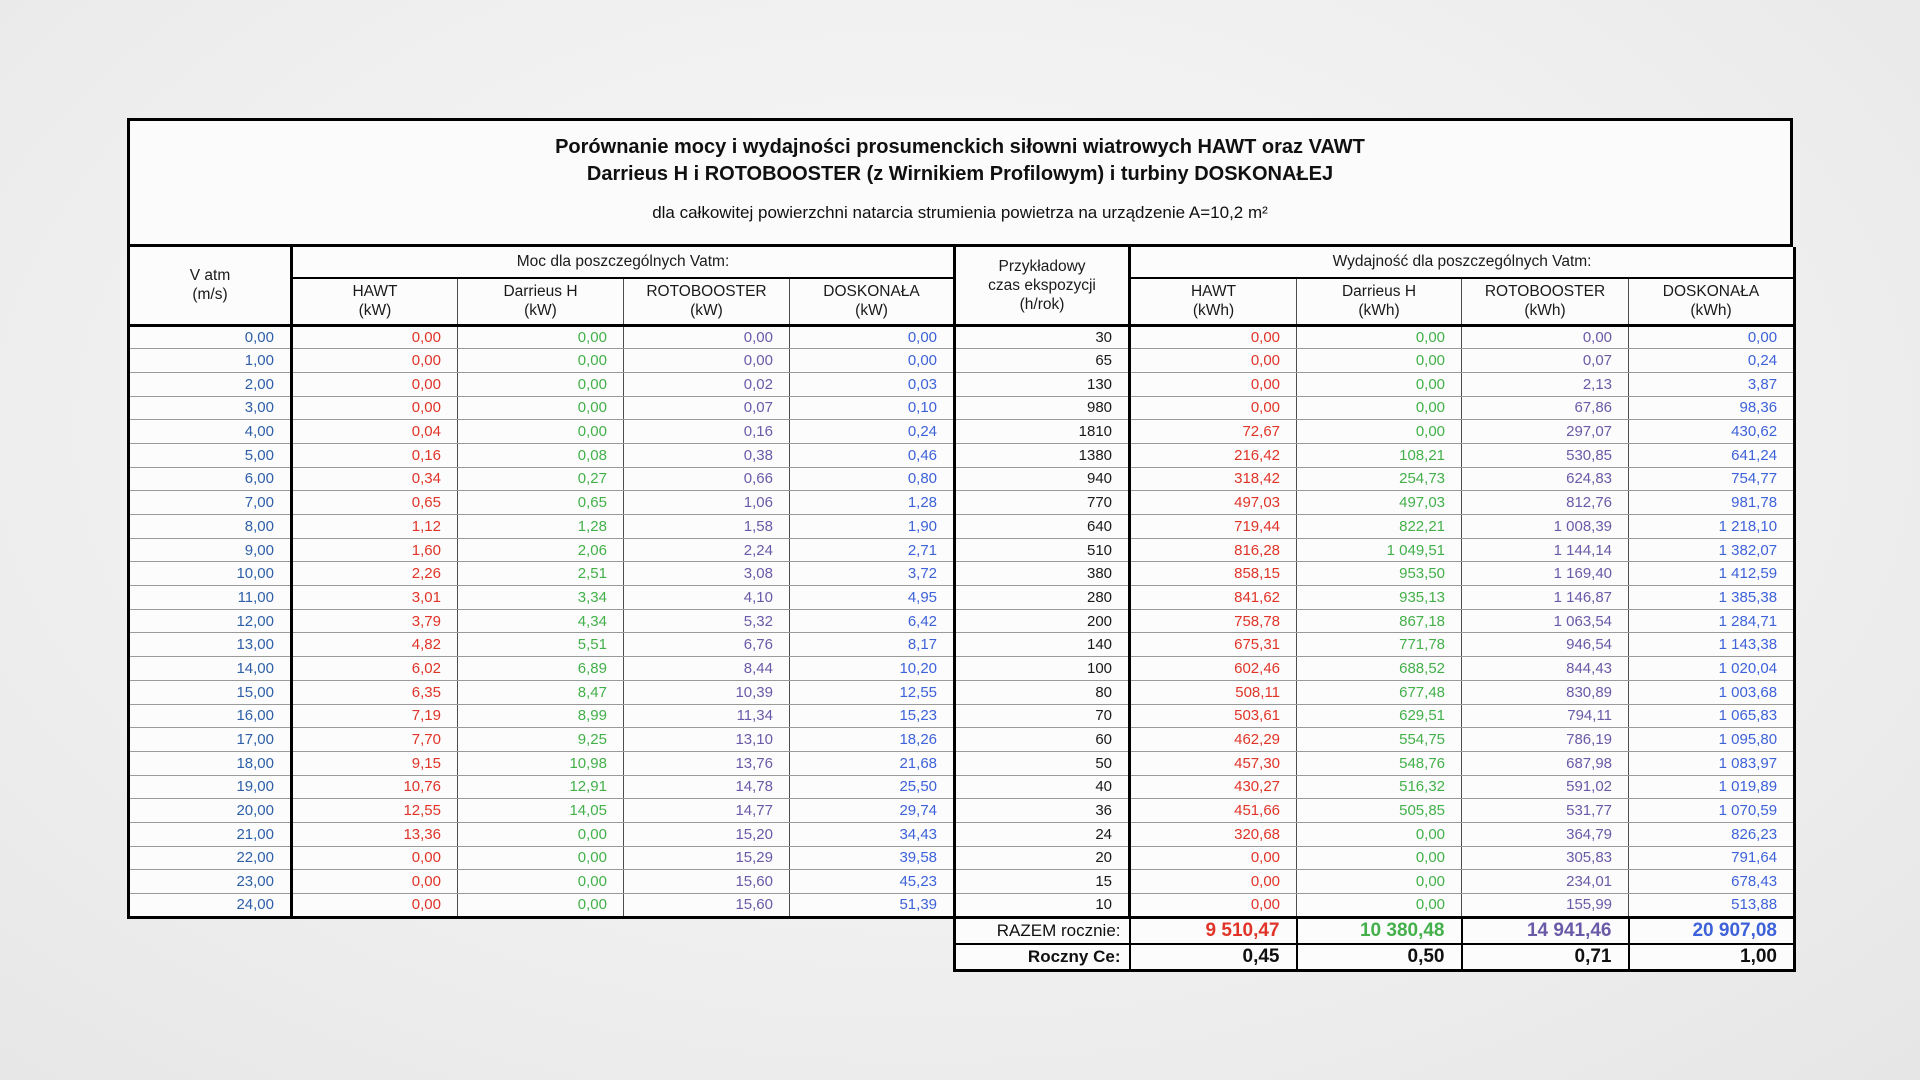 The width and height of the screenshot is (1920, 1080). Describe the element at coordinates (374, 810) in the screenshot. I see `cell-hawt-kw: 12,55` at that location.